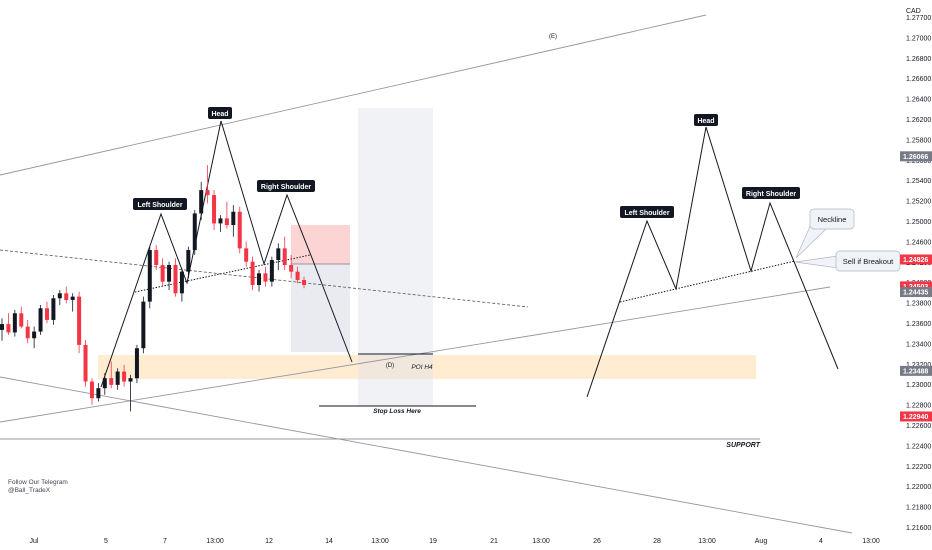  I want to click on price-axis-tick: 1.24600, so click(918, 242).